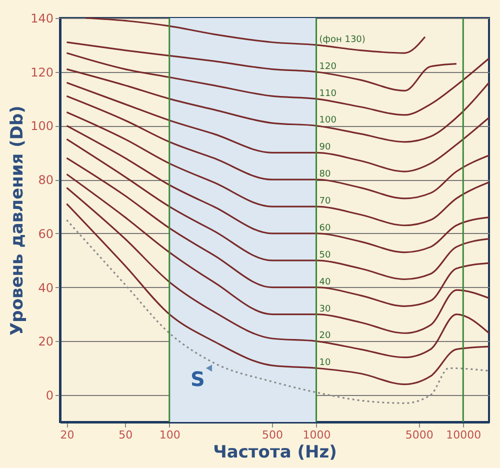 The image size is (500, 468). What do you see at coordinates (328, 93) in the screenshot?
I see `series-label: 110` at bounding box center [328, 93].